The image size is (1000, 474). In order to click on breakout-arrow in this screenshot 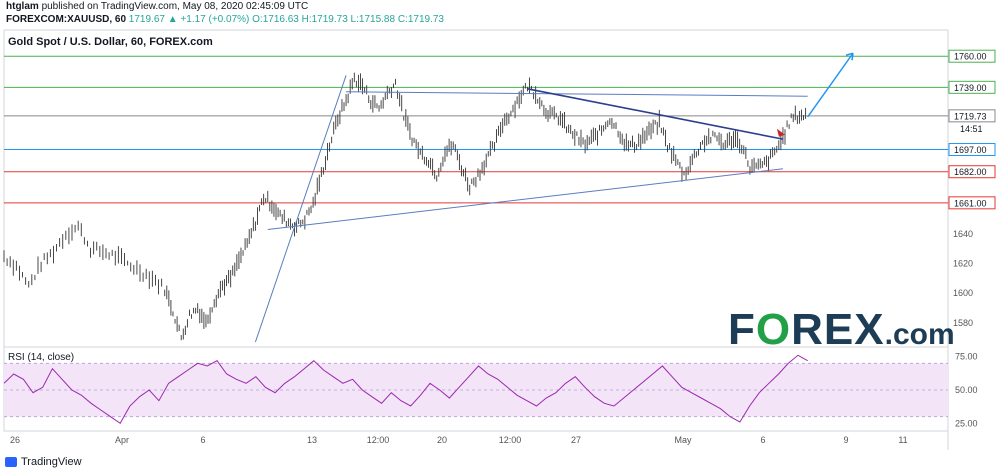, I will do `click(780, 132)`.